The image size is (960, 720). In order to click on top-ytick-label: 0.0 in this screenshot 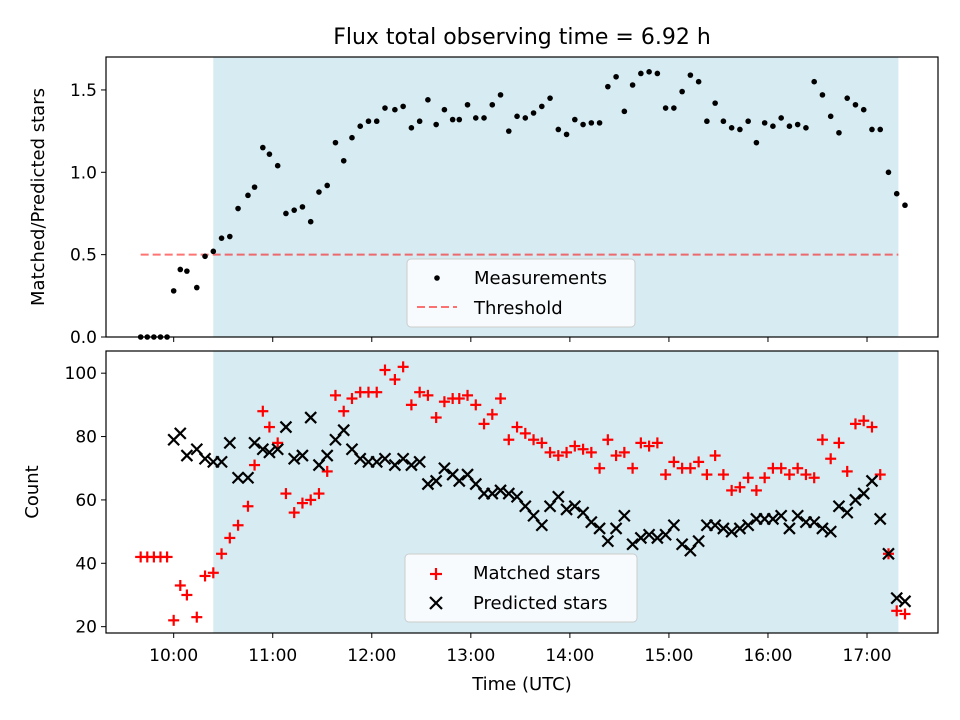, I will do `click(83, 338)`.